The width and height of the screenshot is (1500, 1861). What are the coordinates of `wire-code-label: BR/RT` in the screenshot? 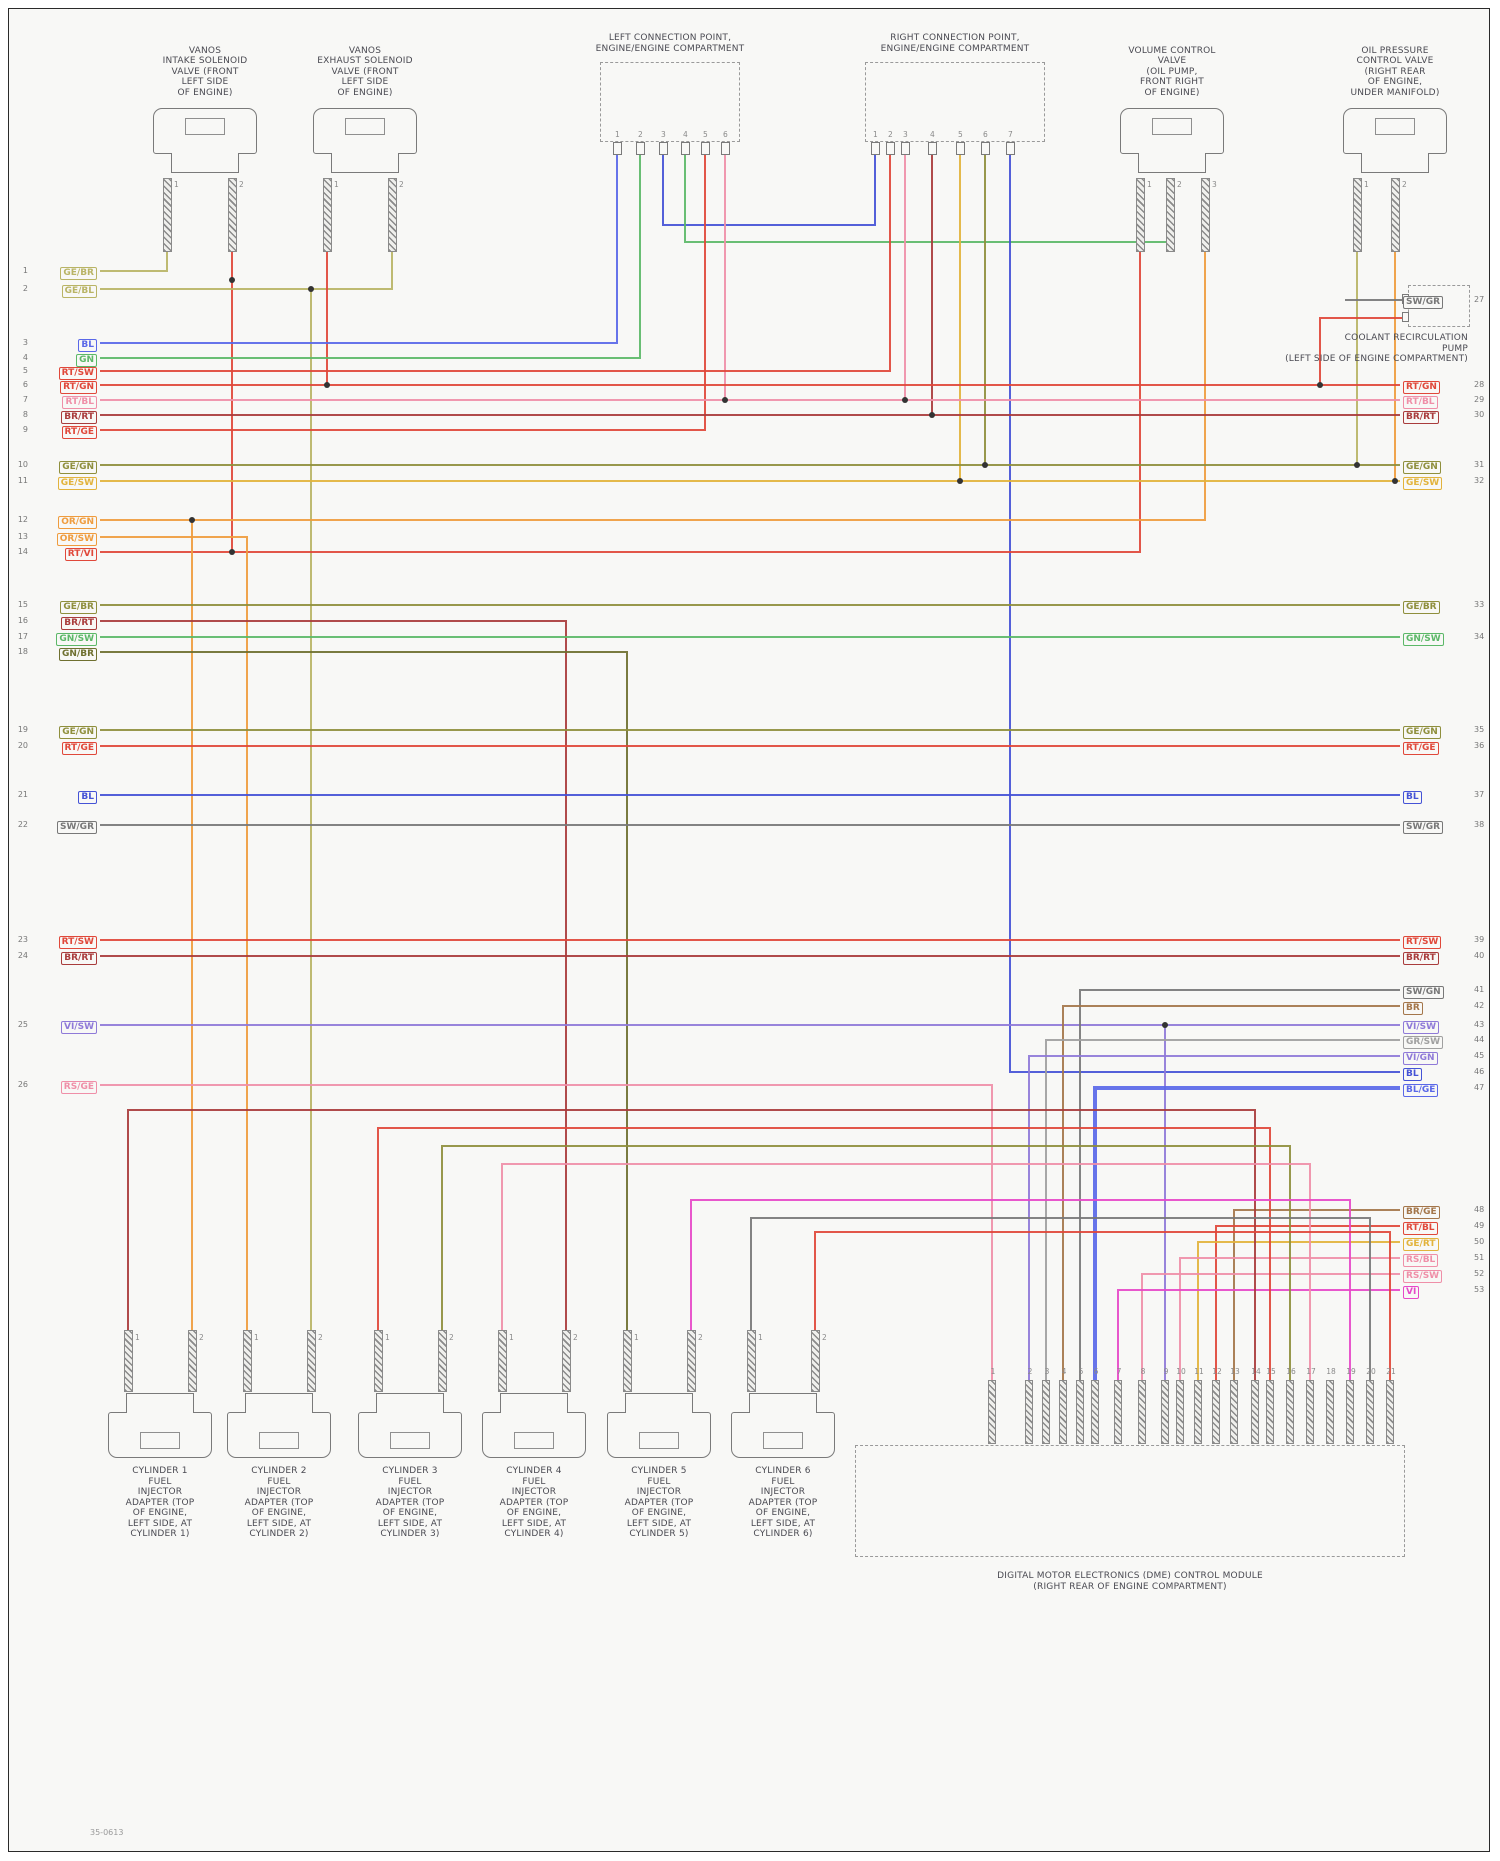 It's located at (62, 416).